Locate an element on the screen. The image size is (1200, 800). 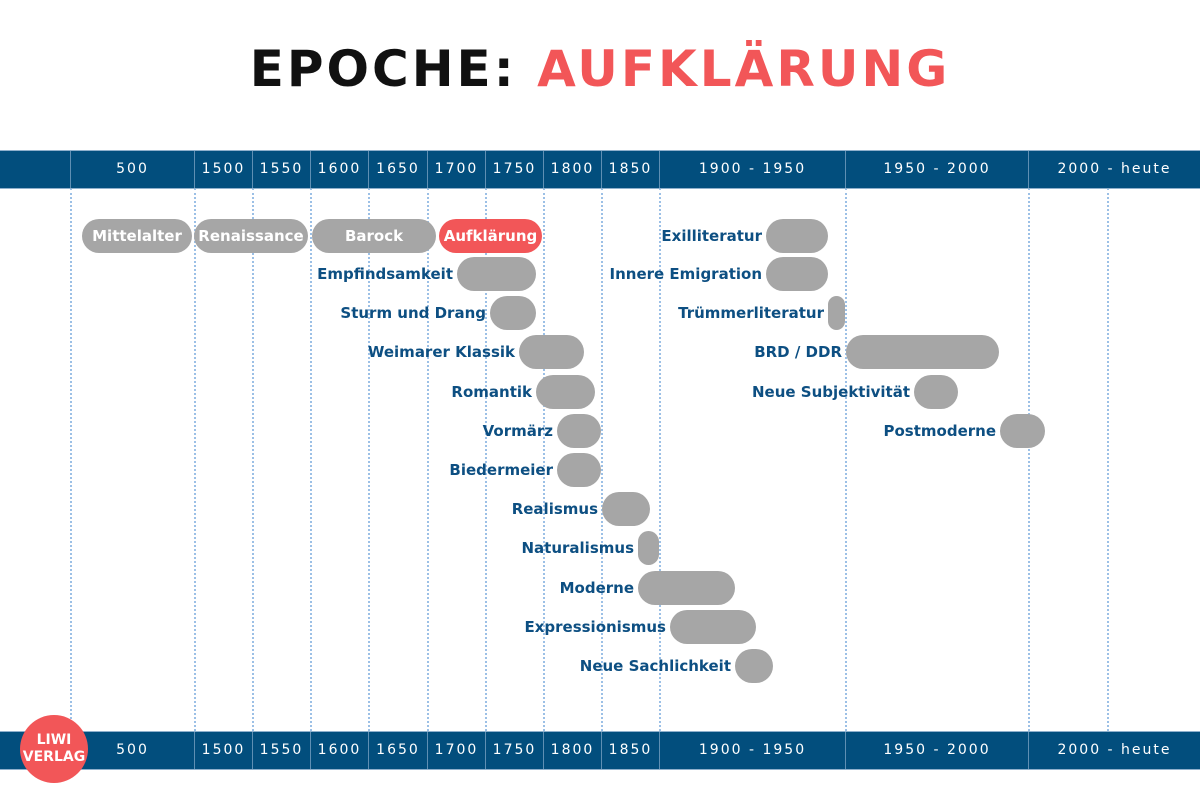
title-prefix: EPOCHE: is located at coordinates (383, 69).